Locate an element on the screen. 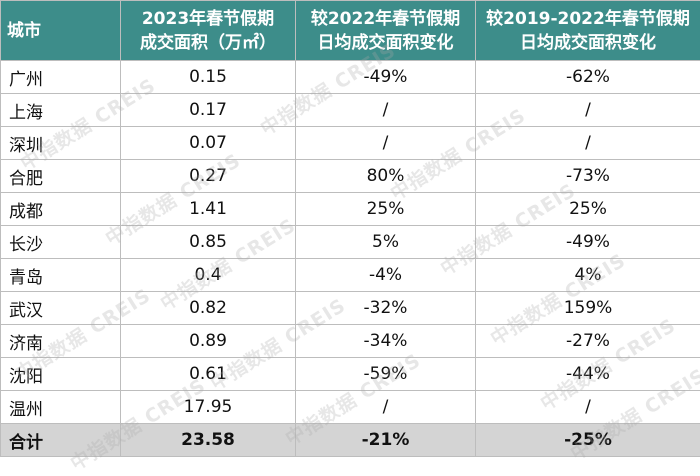 The width and height of the screenshot is (700, 476). cell-area-2023: 0.85 is located at coordinates (208, 242).